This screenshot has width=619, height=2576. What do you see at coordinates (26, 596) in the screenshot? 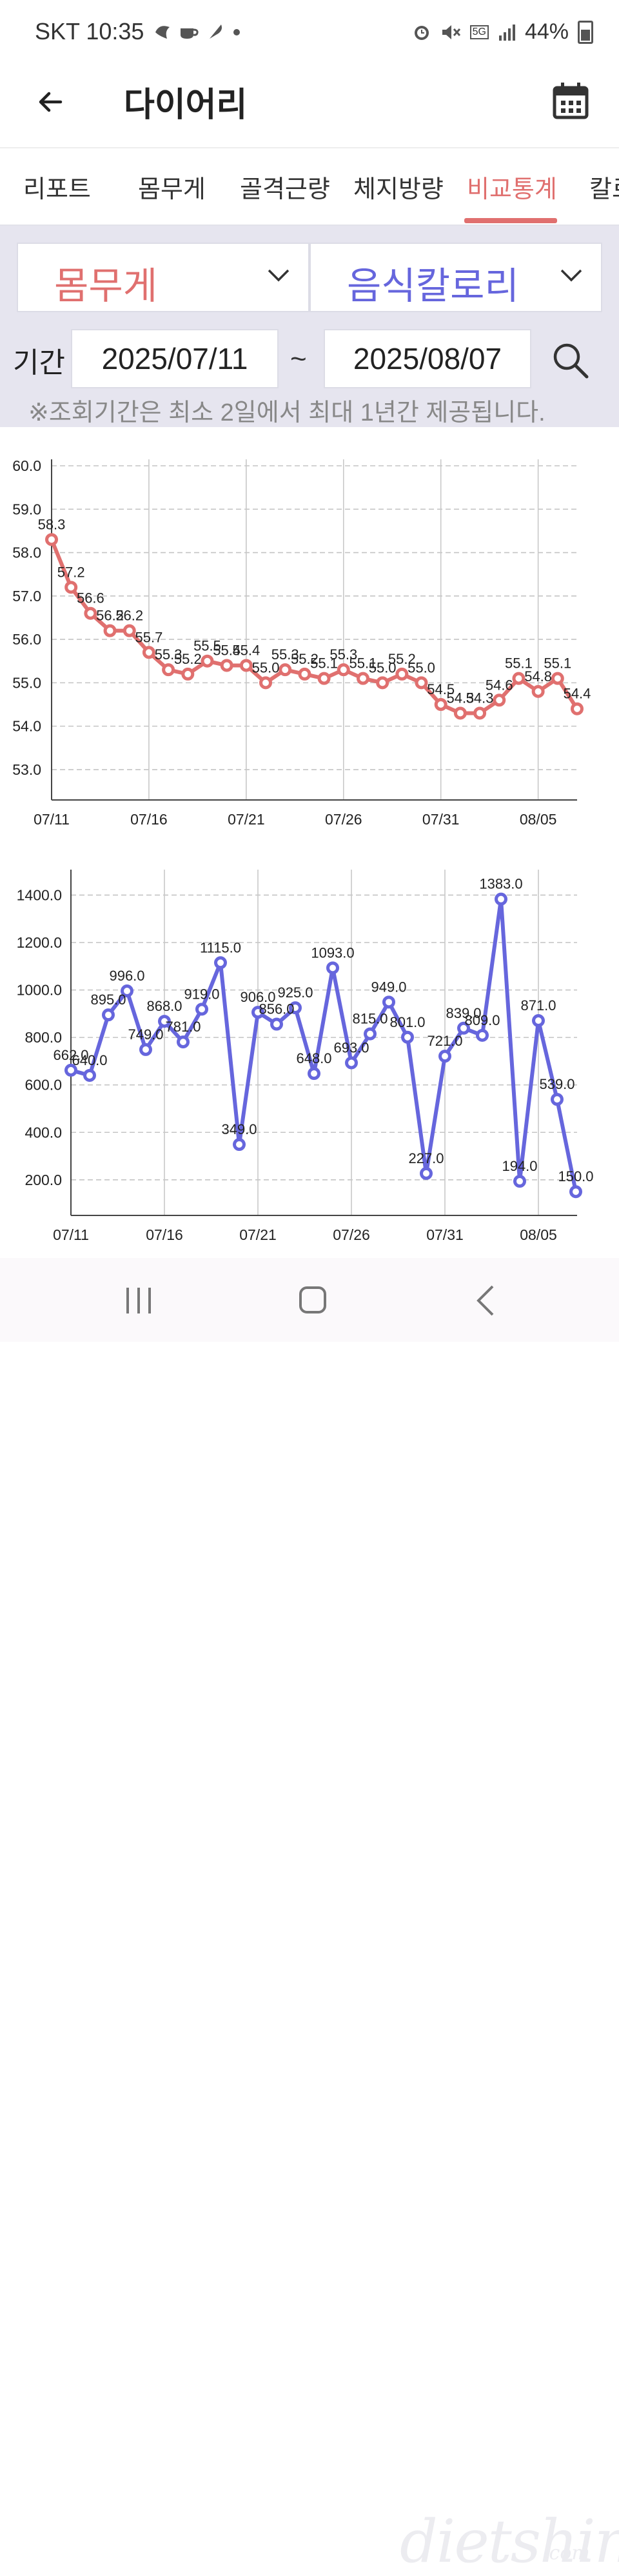
I see `y-tick-label: 57.0` at bounding box center [26, 596].